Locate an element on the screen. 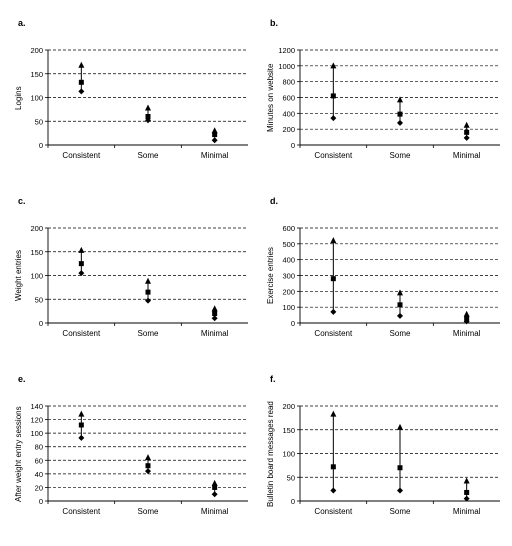  panel-label: c. is located at coordinates (22, 201).